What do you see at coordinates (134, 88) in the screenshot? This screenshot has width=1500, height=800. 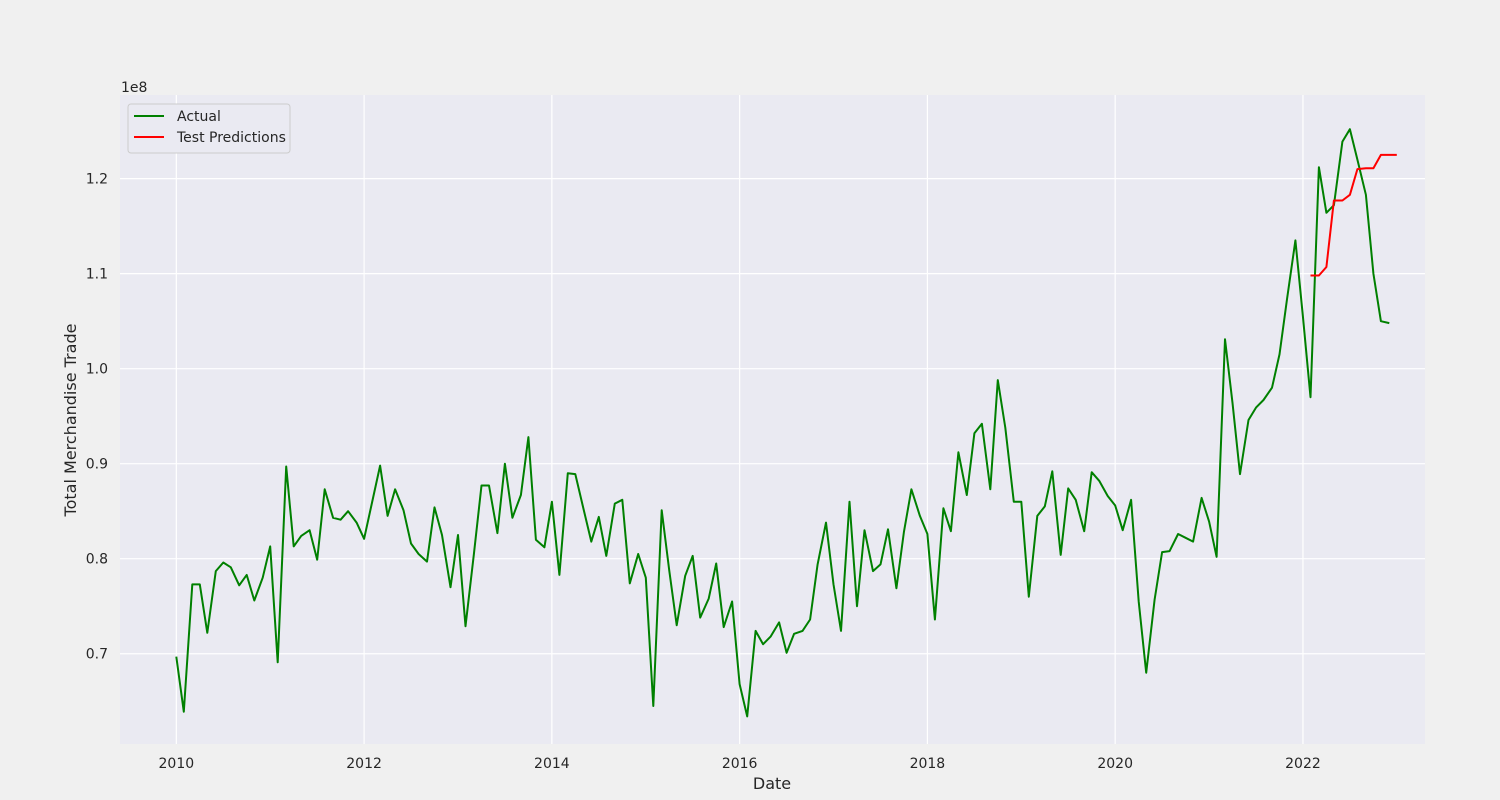 I see `y-offset-text: 1e8` at bounding box center [134, 88].